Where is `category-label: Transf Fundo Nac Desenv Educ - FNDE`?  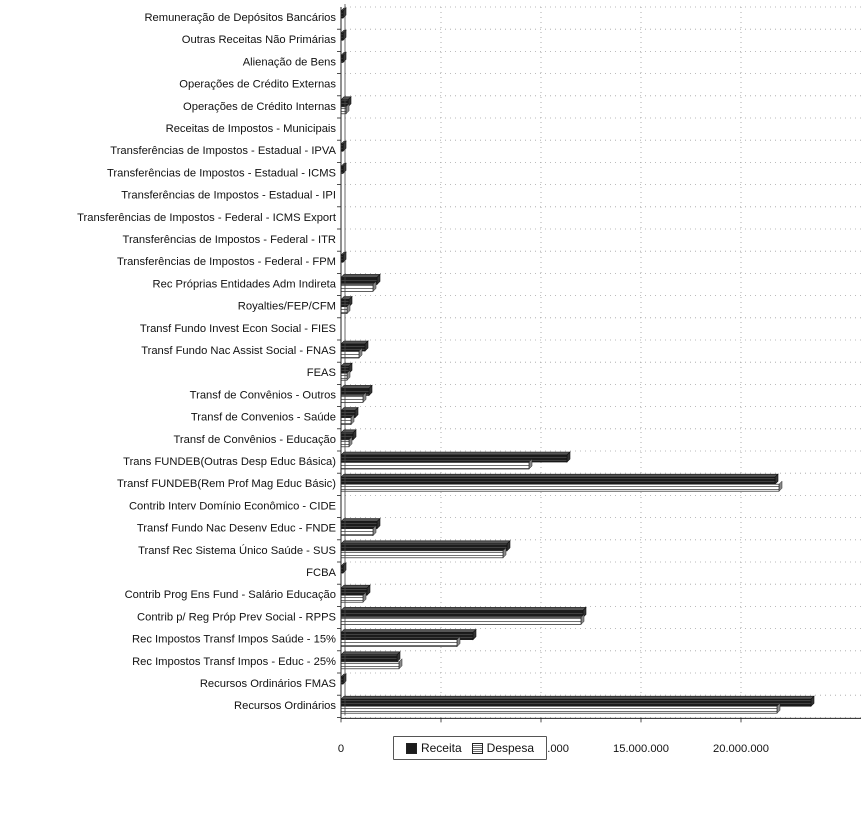 category-label: Transf Fundo Nac Desenv Educ - FNDE is located at coordinates (236, 529).